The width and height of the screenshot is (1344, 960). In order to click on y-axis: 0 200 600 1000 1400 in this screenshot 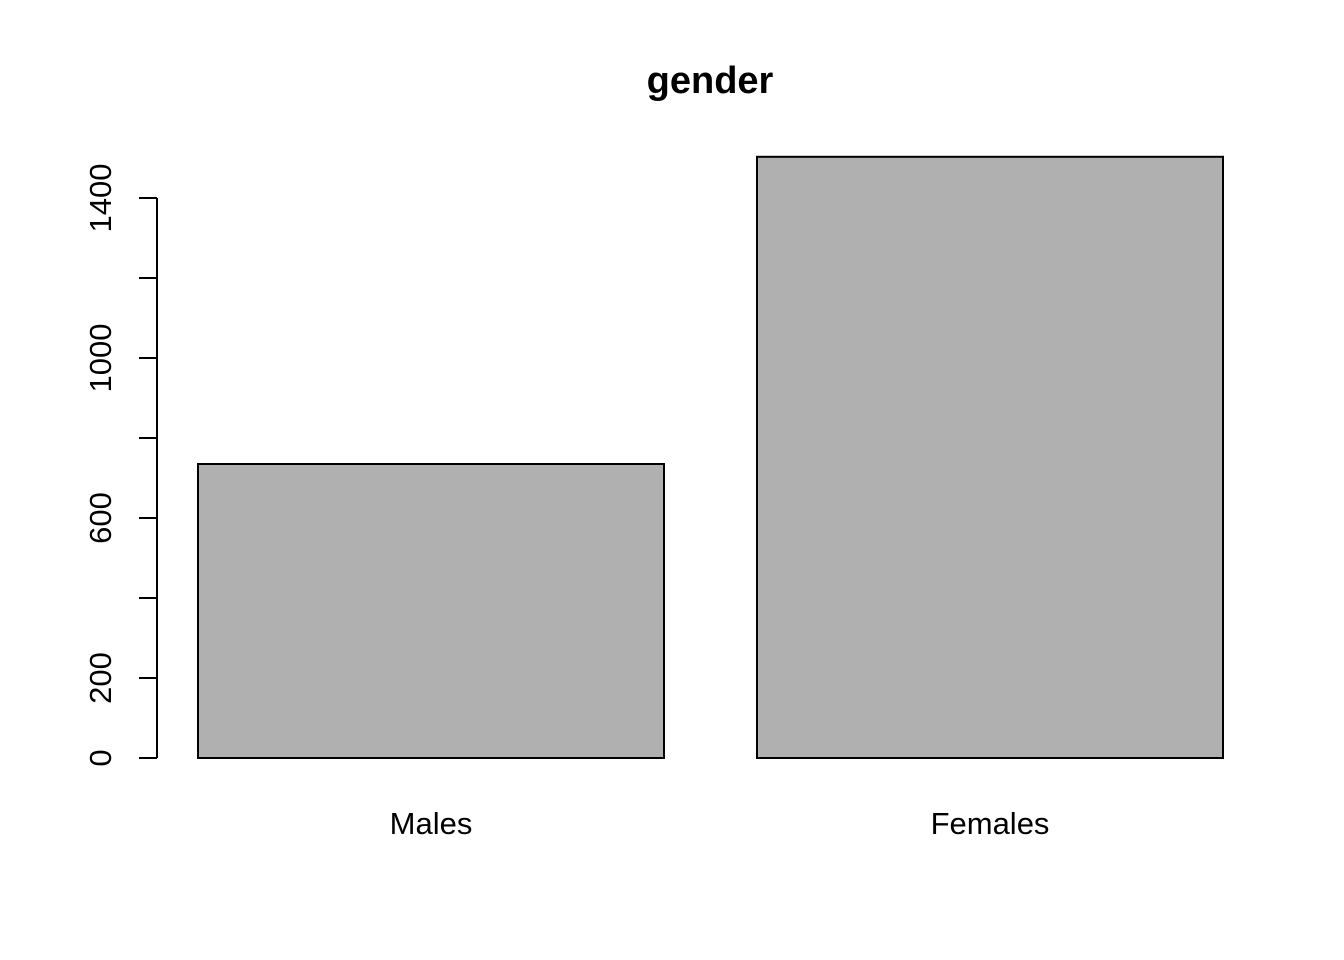, I will do `click(120, 465)`.